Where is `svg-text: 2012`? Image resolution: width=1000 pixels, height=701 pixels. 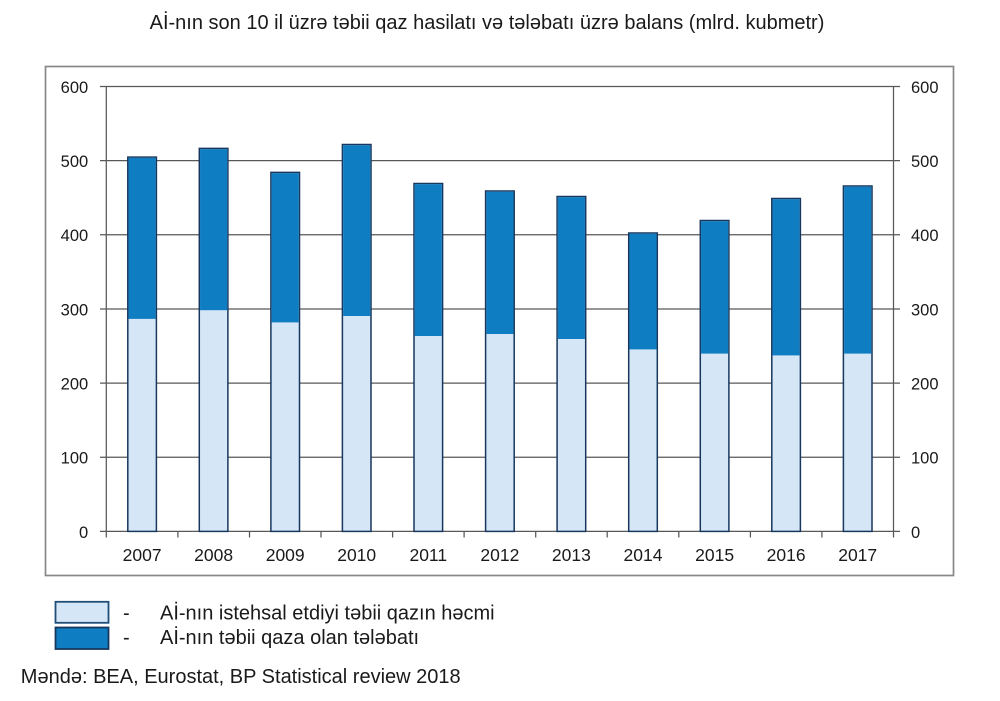 svg-text: 2012 is located at coordinates (499, 555).